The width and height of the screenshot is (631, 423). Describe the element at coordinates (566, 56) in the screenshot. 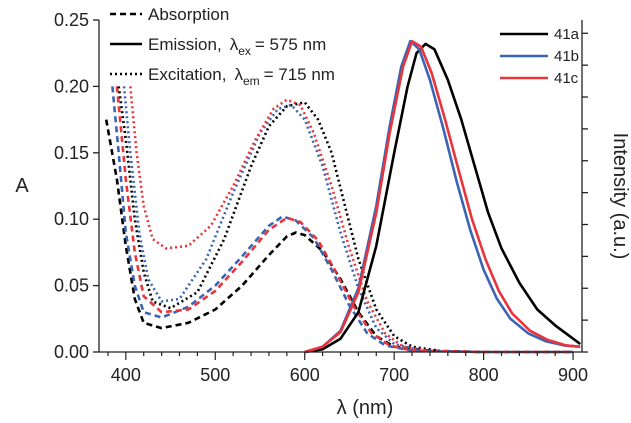

I see `legend-label-41b: 41b` at that location.